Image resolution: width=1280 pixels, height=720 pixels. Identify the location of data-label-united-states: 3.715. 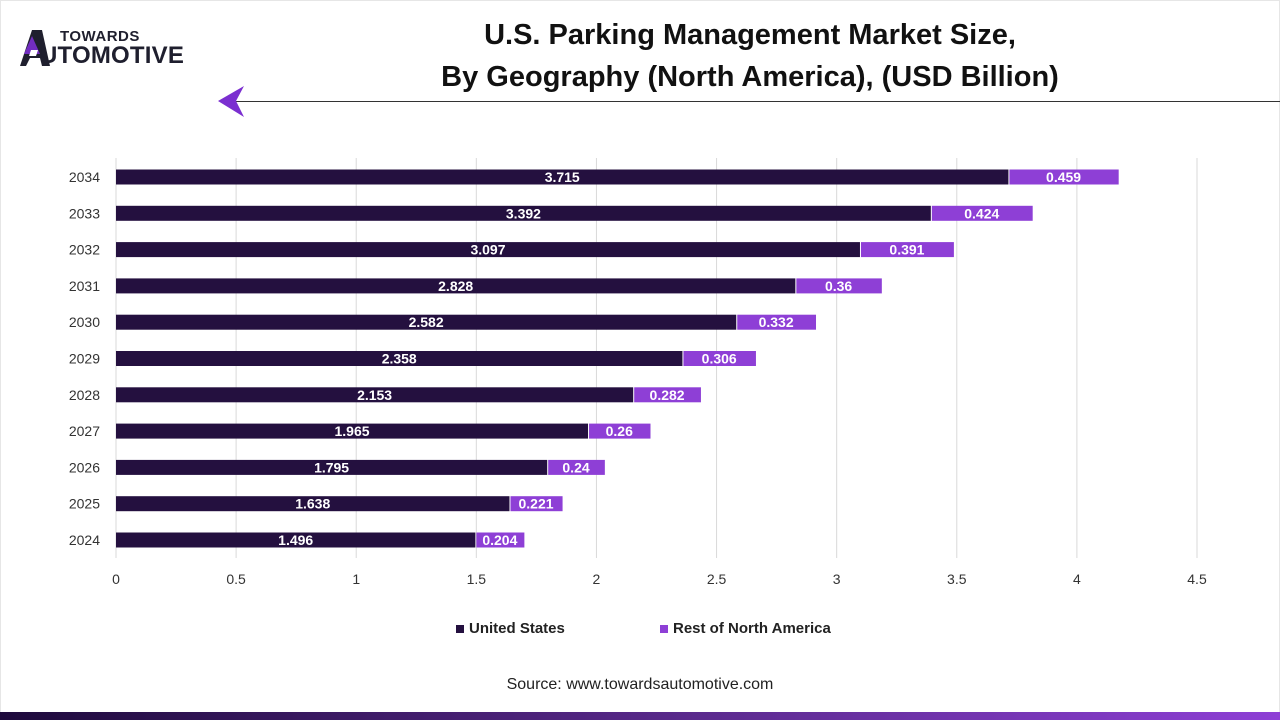
(562, 177).